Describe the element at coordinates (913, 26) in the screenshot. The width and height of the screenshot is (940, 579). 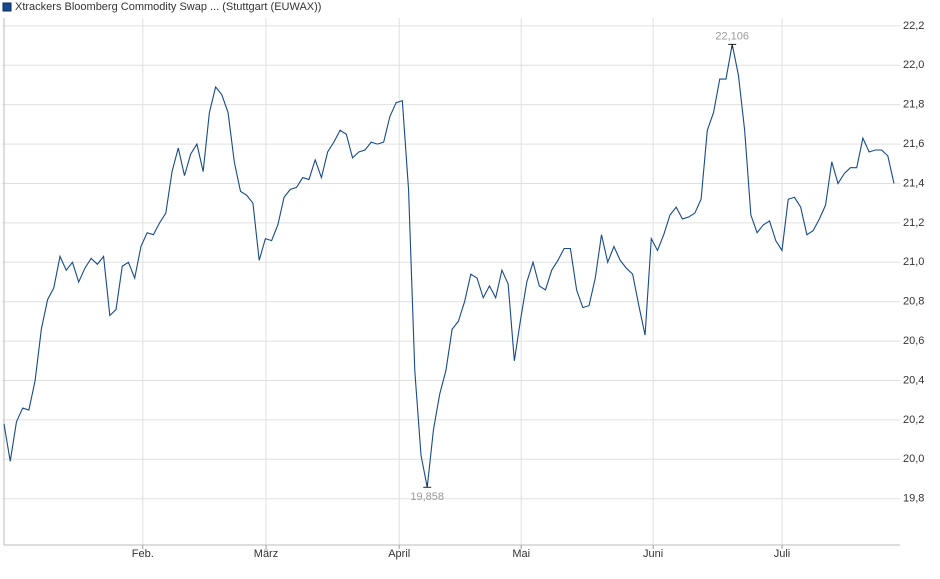
I see `y-tick-label: 22,2` at that location.